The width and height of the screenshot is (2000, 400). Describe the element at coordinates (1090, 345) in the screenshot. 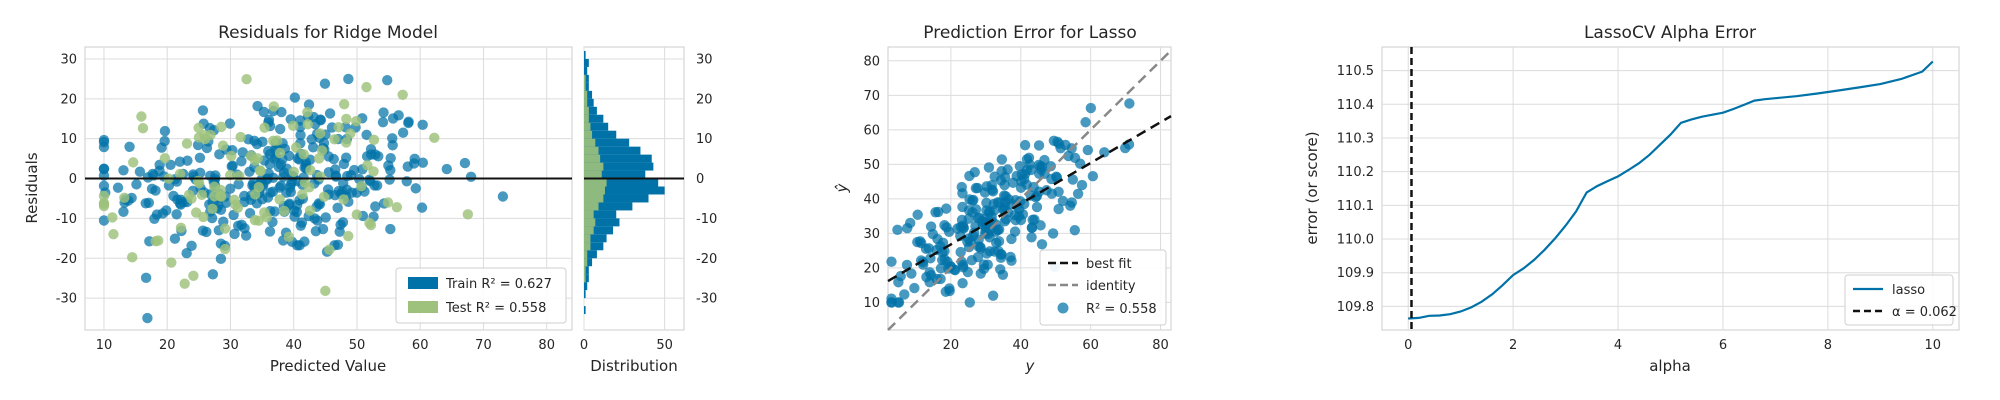

I see `prediction-error-x-tick-label: 60` at that location.